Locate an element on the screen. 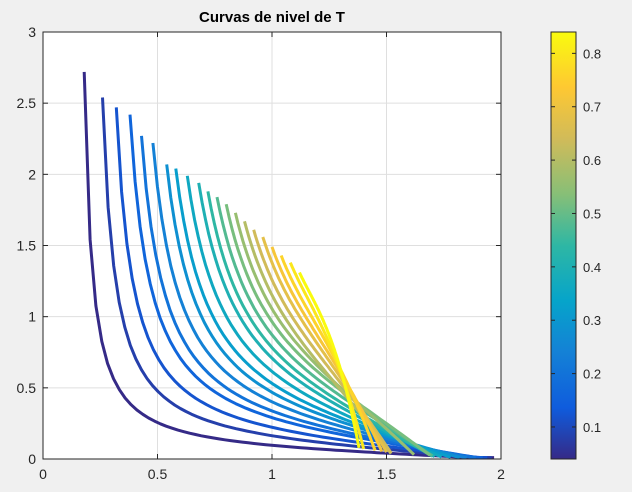 The image size is (632, 492). colorbar-ticks: 0.1 0.2 0.3 0.4 0.5 0.6 0.7 0.8 is located at coordinates (576, 240).